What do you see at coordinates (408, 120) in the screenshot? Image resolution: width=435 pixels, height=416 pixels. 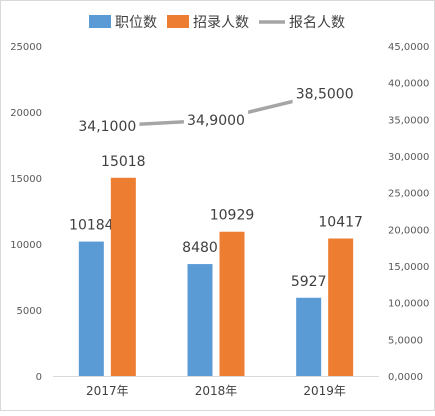 I see `right-axis-tick: 35,0000` at bounding box center [408, 120].